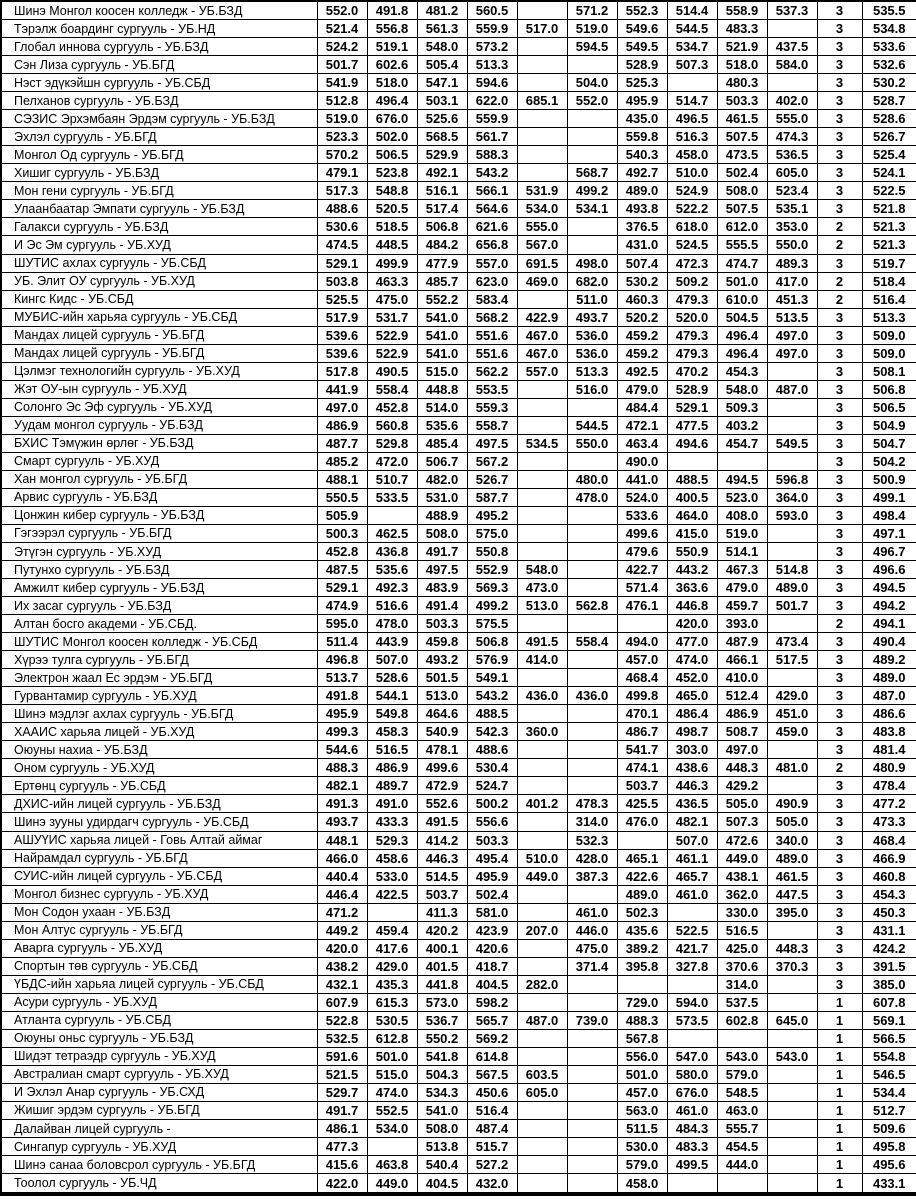 This screenshot has height=1200, width=916. I want to click on score-cell: 529.3, so click(392, 840).